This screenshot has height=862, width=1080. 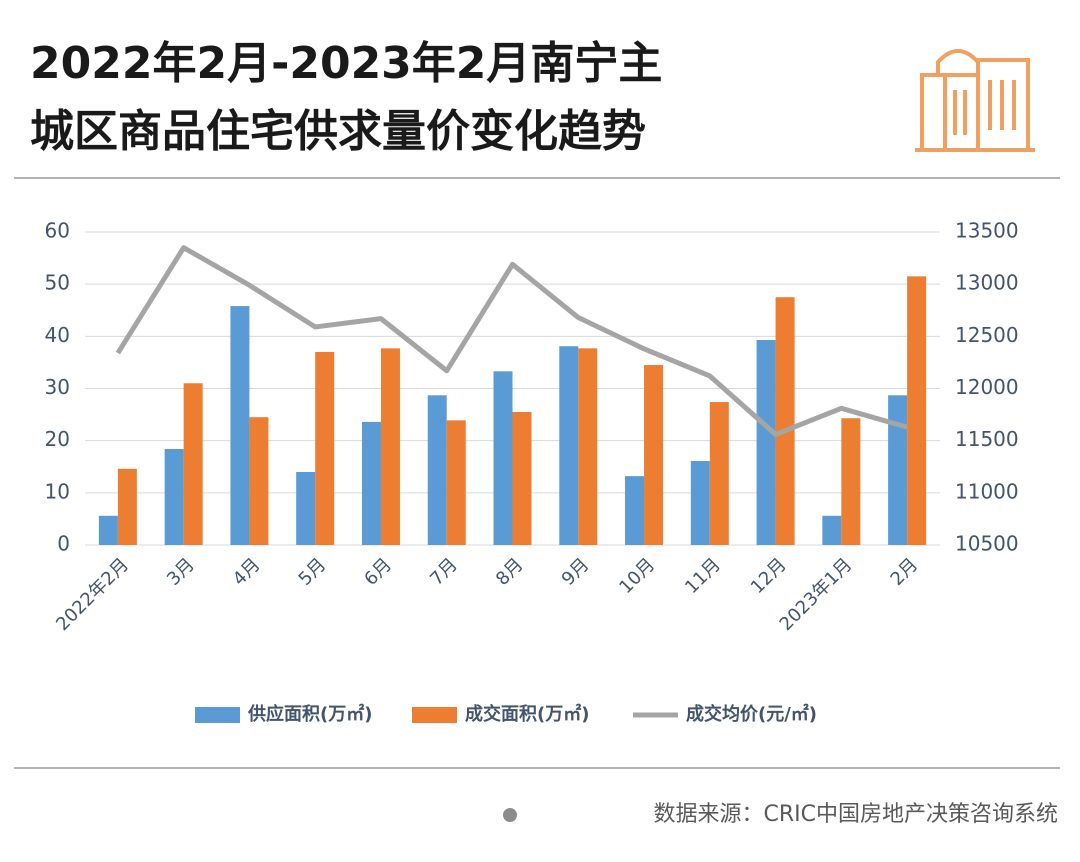 What do you see at coordinates (313, 572) in the screenshot?
I see `x-tick-label: 5月` at bounding box center [313, 572].